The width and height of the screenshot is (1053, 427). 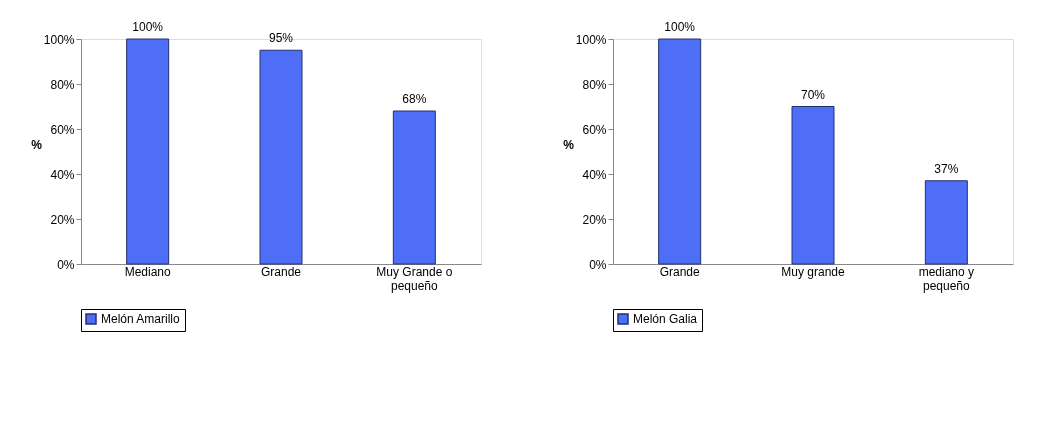 What do you see at coordinates (414, 278) in the screenshot?
I see `x-tick-label: Muy Grande o pequeño` at bounding box center [414, 278].